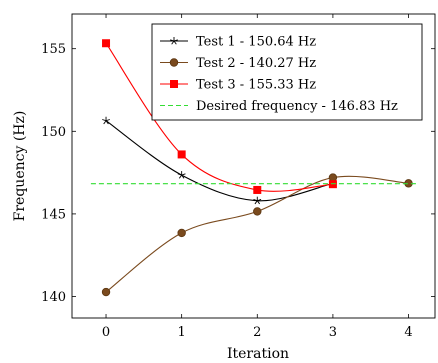 This screenshot has height=363, width=438. Describe the element at coordinates (53, 214) in the screenshot. I see `y-tick-label: 145` at that location.